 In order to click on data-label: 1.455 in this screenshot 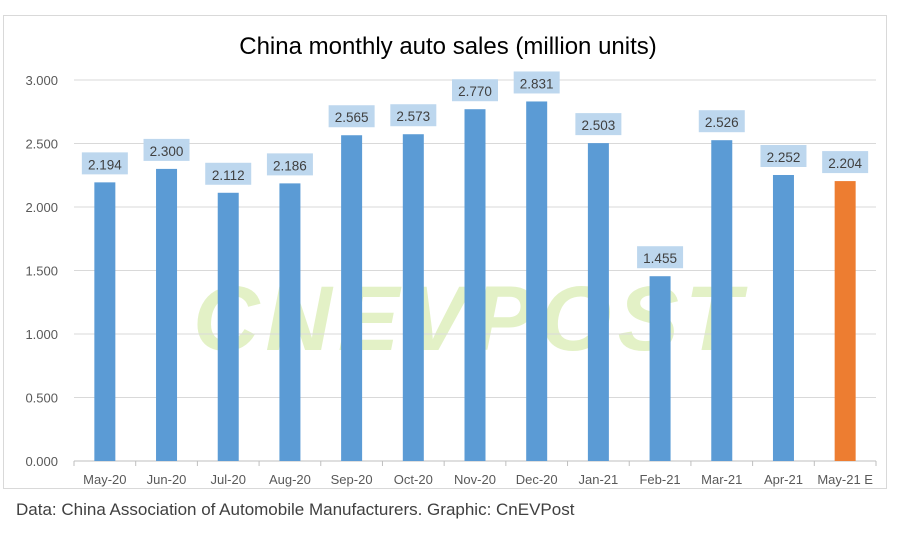, I will do `click(660, 258)`.